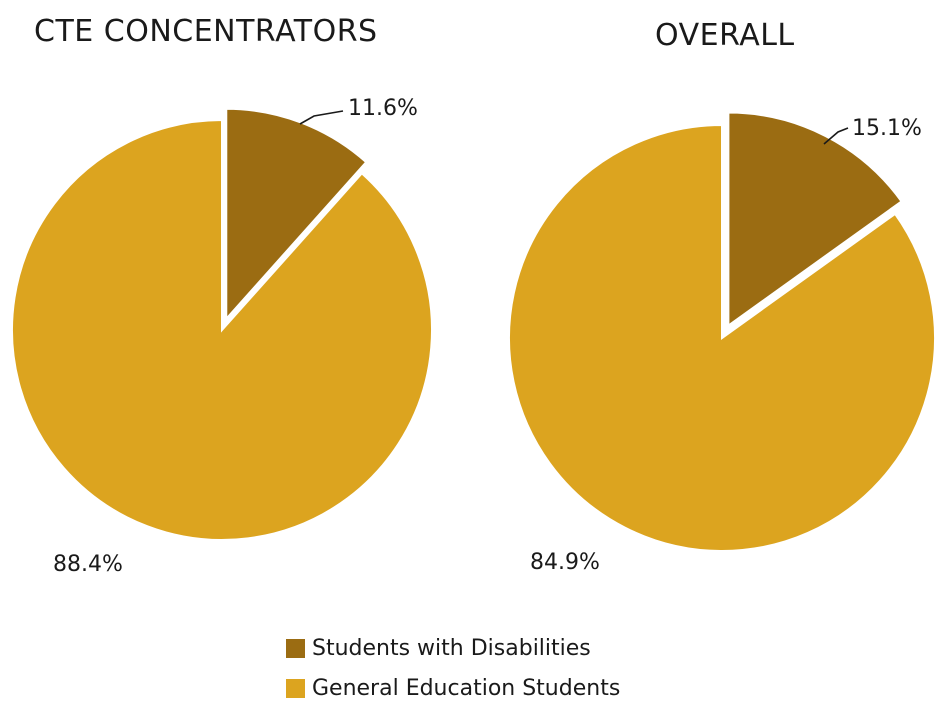 The image size is (947, 708). Describe the element at coordinates (565, 562) in the screenshot. I see `data-label-overall-general: 84.9%` at that location.